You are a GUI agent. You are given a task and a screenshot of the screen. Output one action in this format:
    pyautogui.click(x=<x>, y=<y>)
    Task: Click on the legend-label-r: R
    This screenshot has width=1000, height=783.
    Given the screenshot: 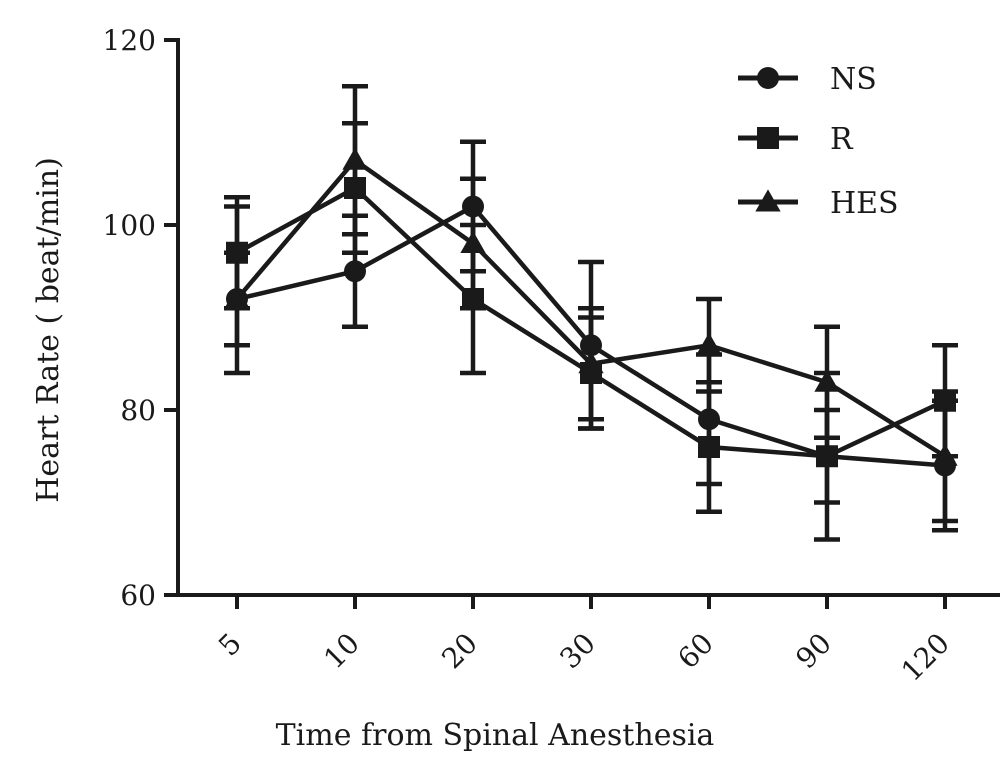 What is the action you would take?
    pyautogui.click(x=842, y=139)
    